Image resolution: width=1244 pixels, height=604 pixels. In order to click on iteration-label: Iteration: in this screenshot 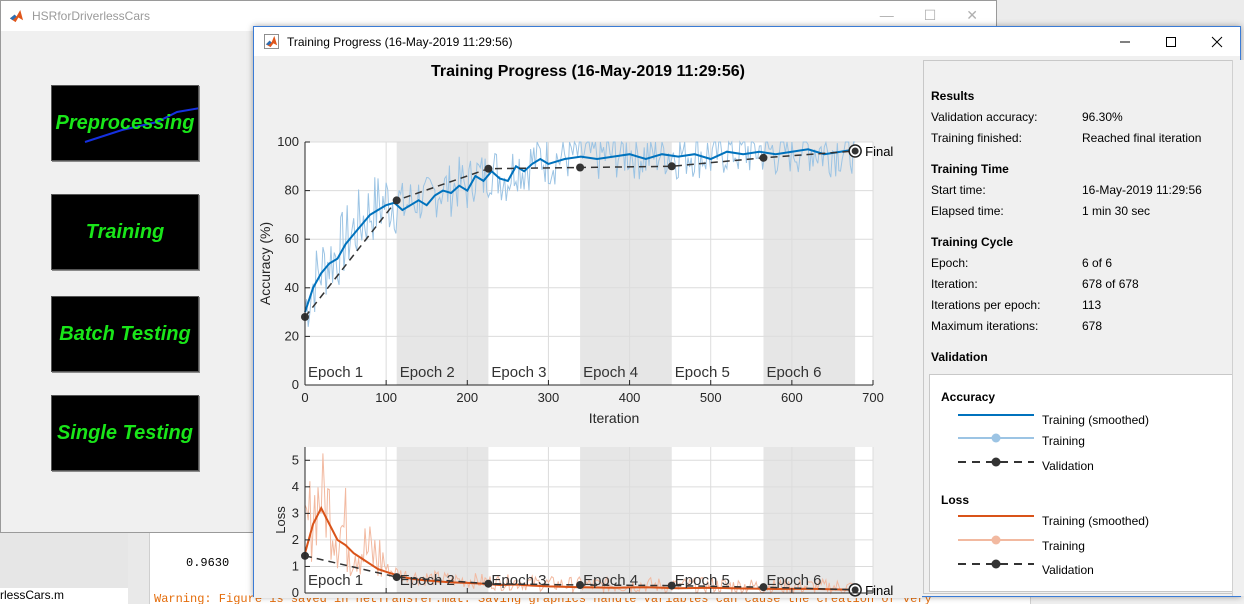, I will do `click(954, 284)`.